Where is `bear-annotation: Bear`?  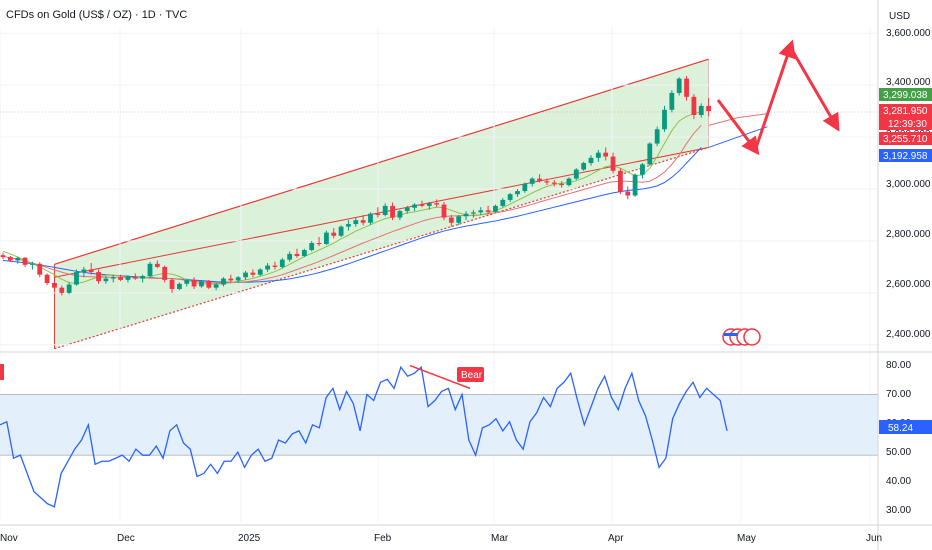 bear-annotation: Bear is located at coordinates (242, 373).